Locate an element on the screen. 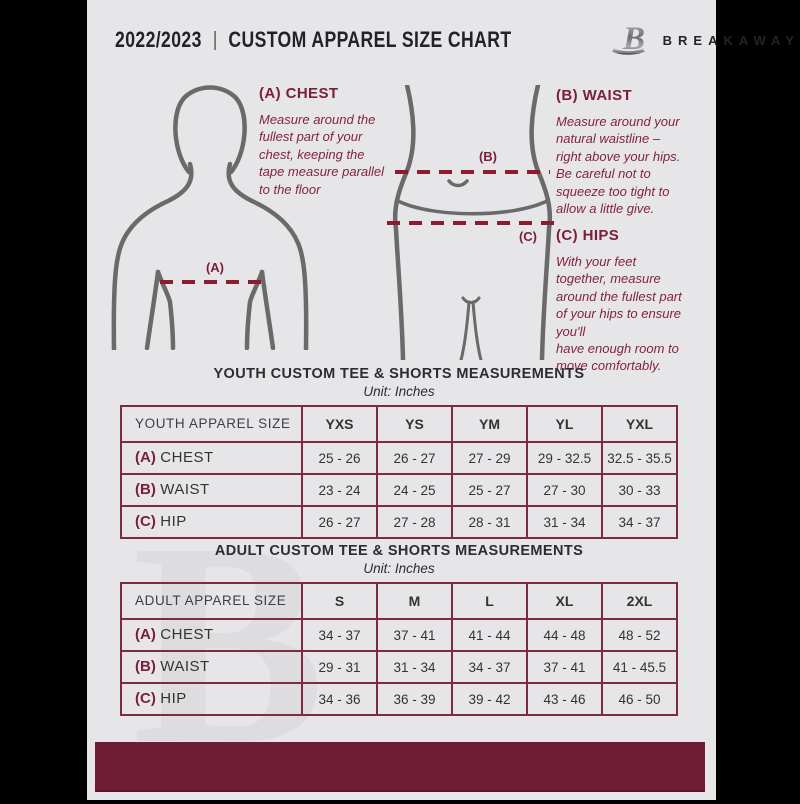 This screenshot has width=800, height=804. cell-value: 29 - 32.5 is located at coordinates (564, 458).